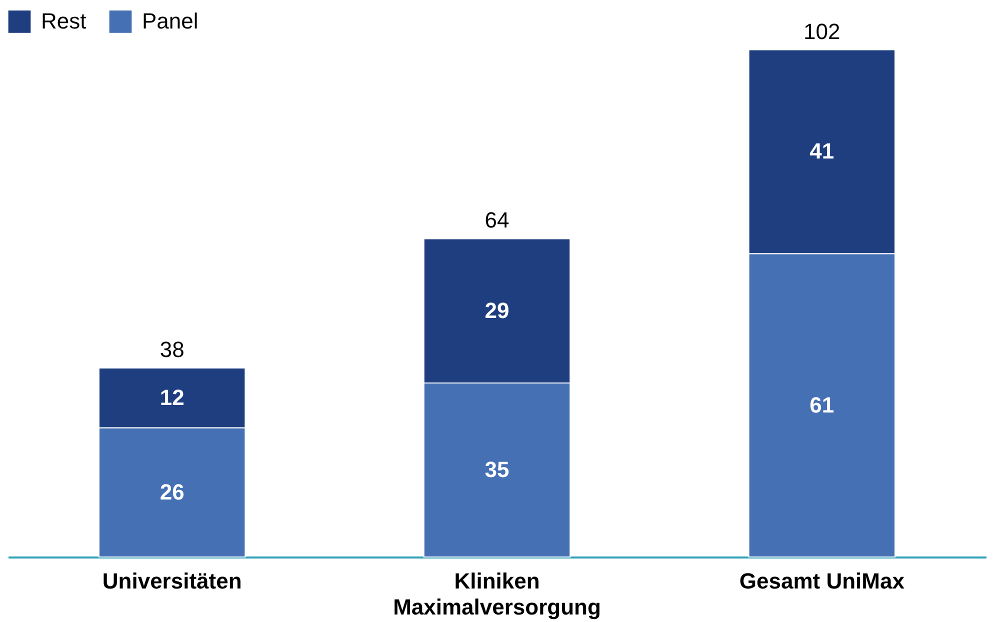 This screenshot has height=622, width=994. What do you see at coordinates (170, 21) in the screenshot?
I see `legend-label: Panel` at bounding box center [170, 21].